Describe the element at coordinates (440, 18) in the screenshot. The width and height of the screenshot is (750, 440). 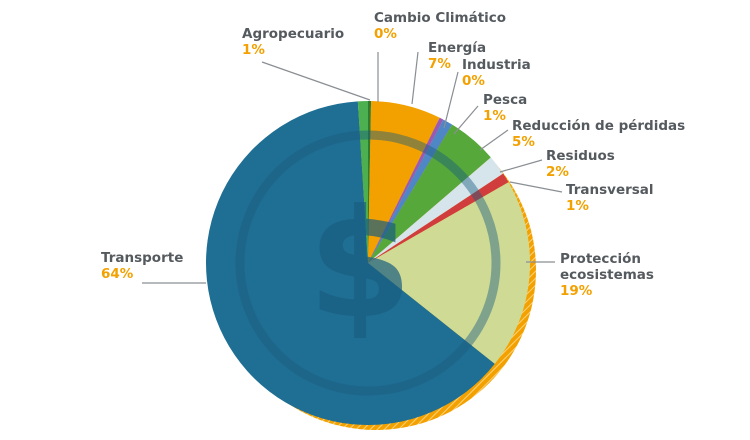
I see `slice-label-cambio-climatico: Cambio Climático` at that location.